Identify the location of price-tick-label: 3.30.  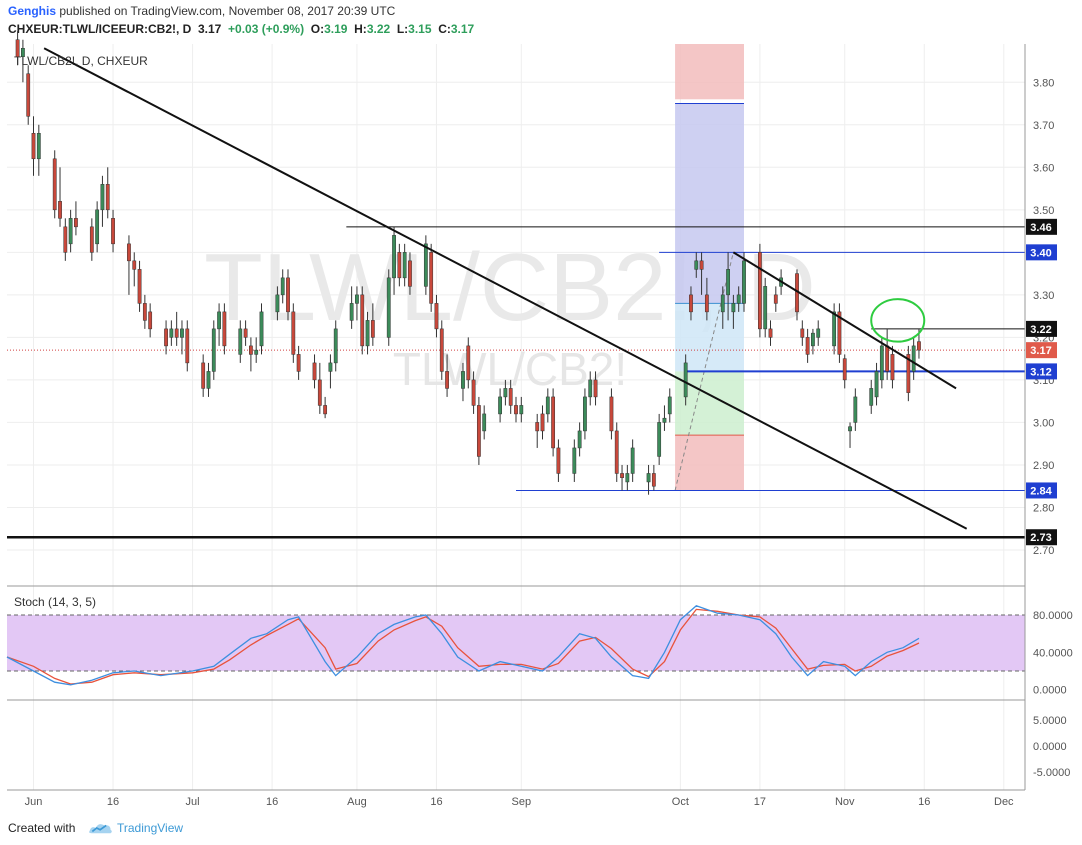
(1043, 296).